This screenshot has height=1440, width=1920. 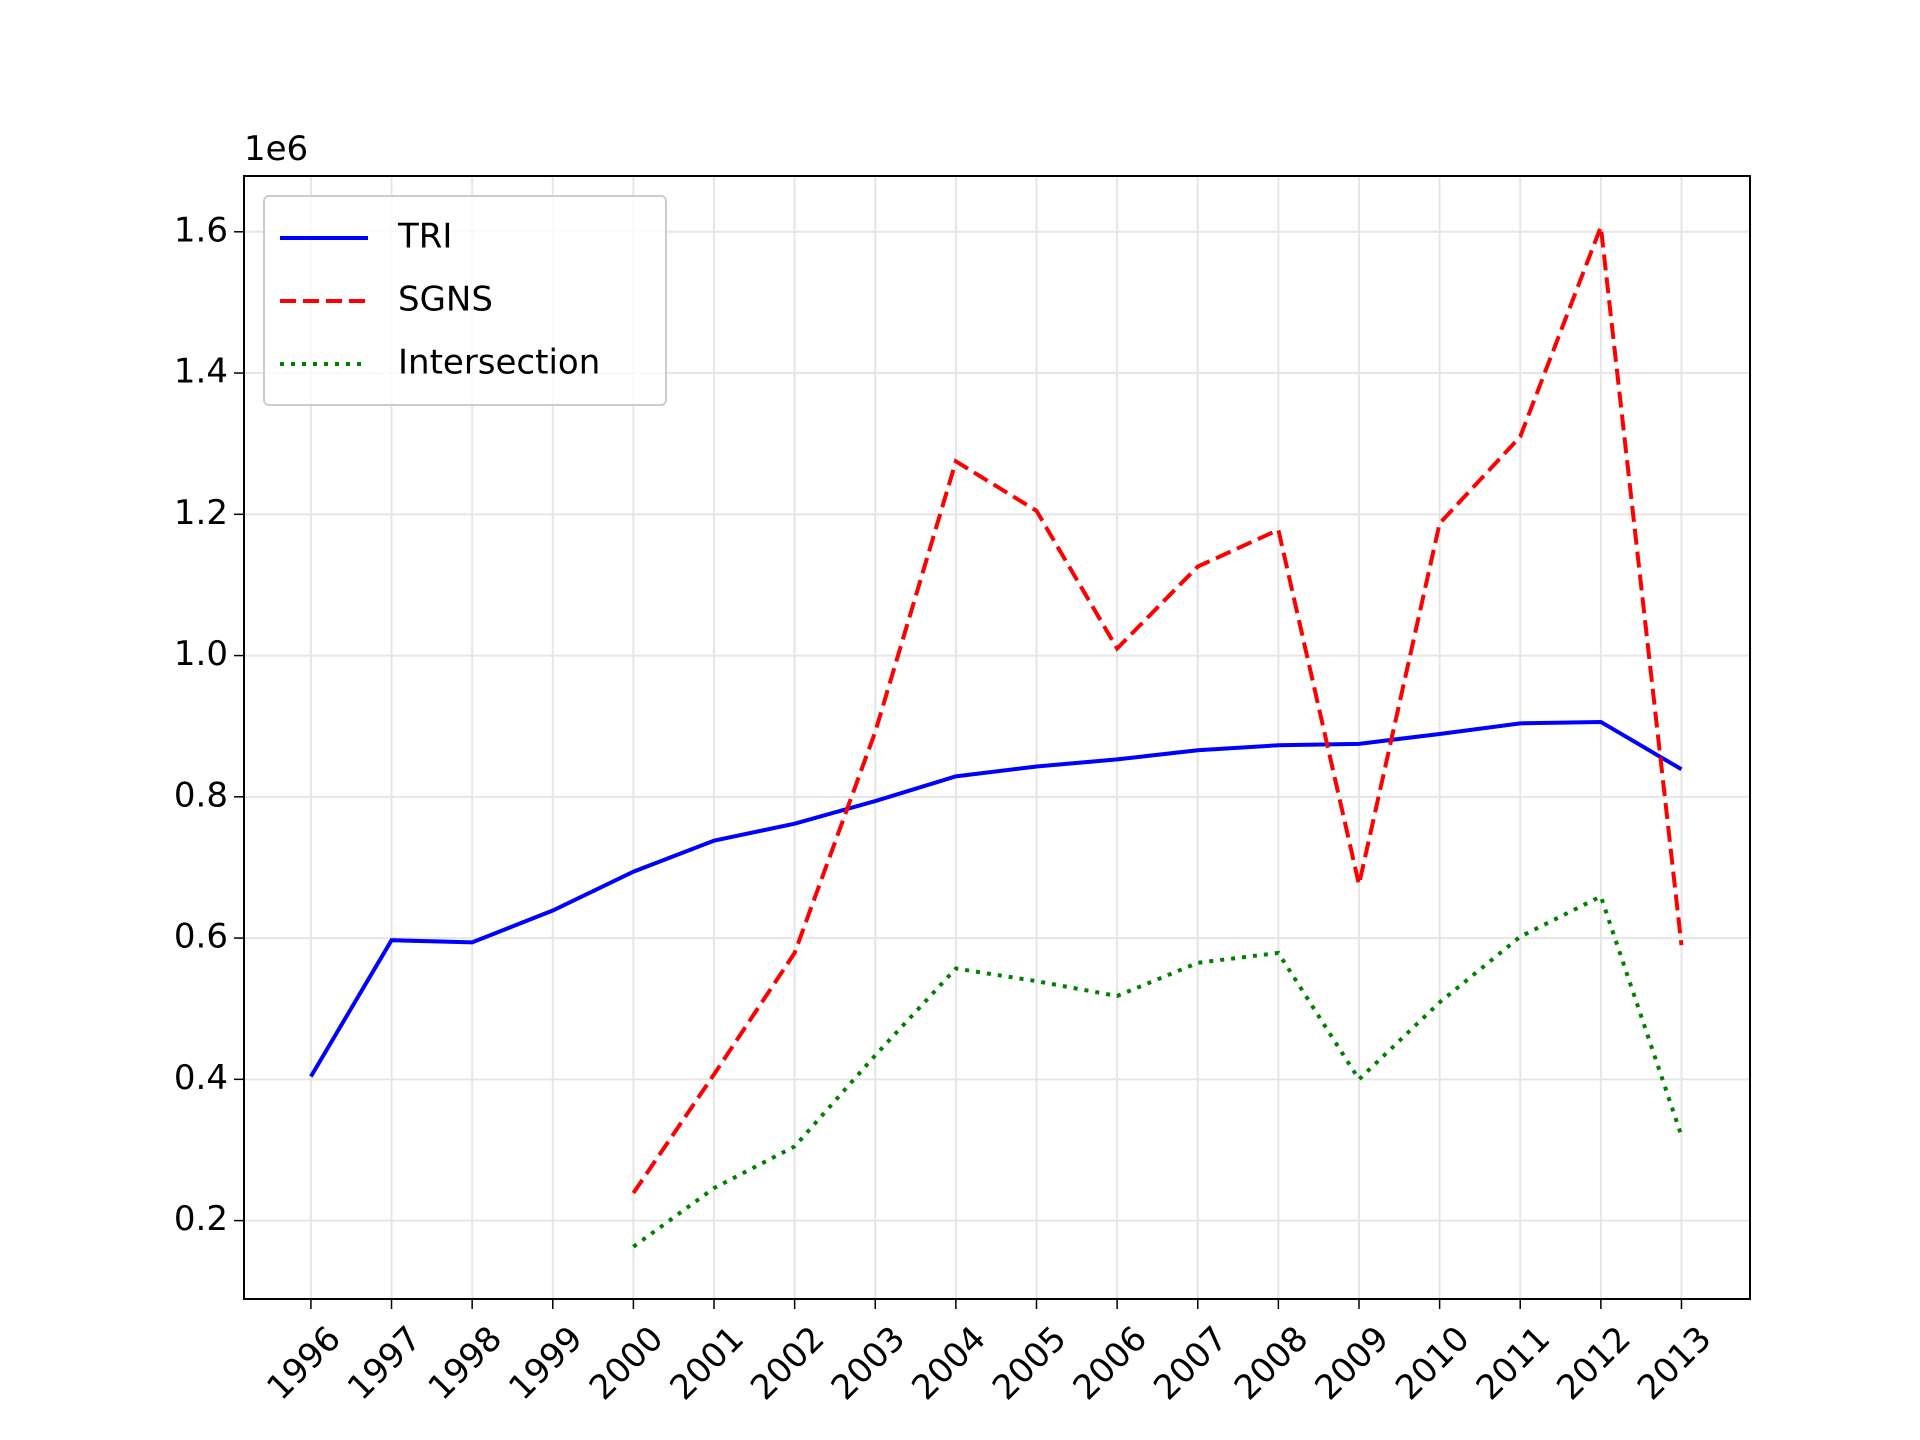 What do you see at coordinates (1271, 1363) in the screenshot?
I see `x-tick-label: 2008` at bounding box center [1271, 1363].